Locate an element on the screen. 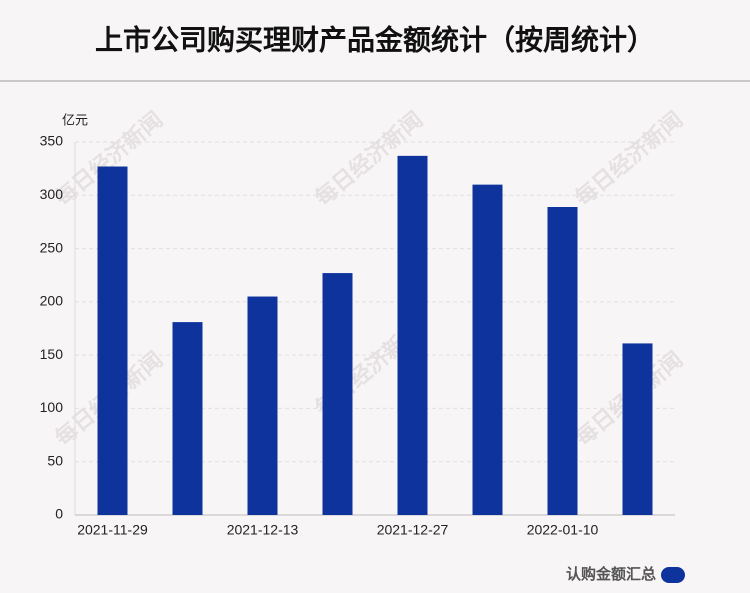 The image size is (750, 593). chart-title: 上市公司购买理财产品金额统计（按周统计） is located at coordinates (375, 39).